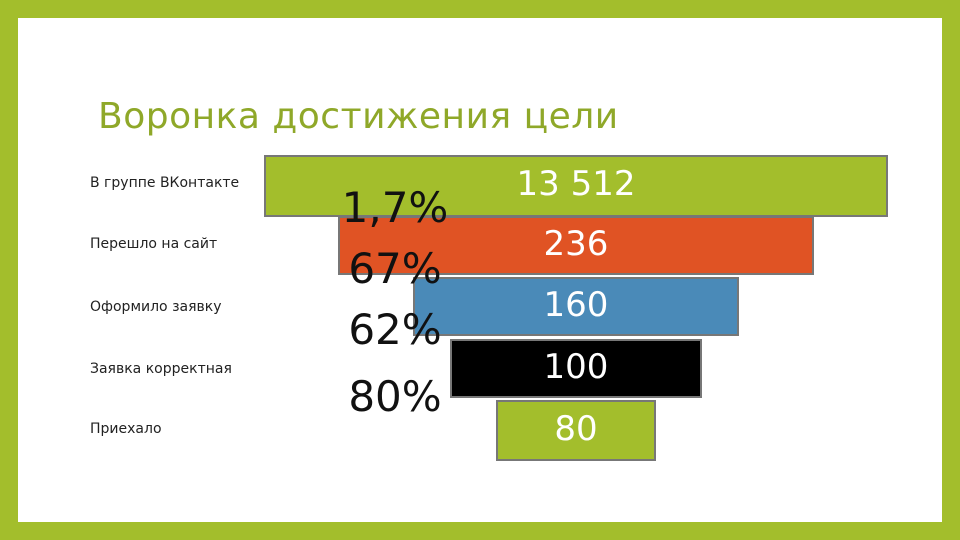  Describe the element at coordinates (358, 116) in the screenshot. I see `slide-title: Воронка достижения цели` at that location.